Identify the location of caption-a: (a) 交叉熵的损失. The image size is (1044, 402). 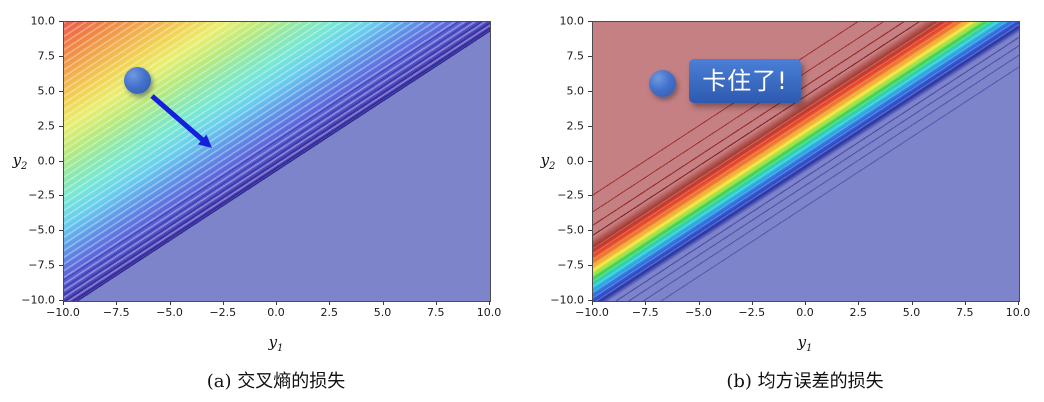
(276, 381).